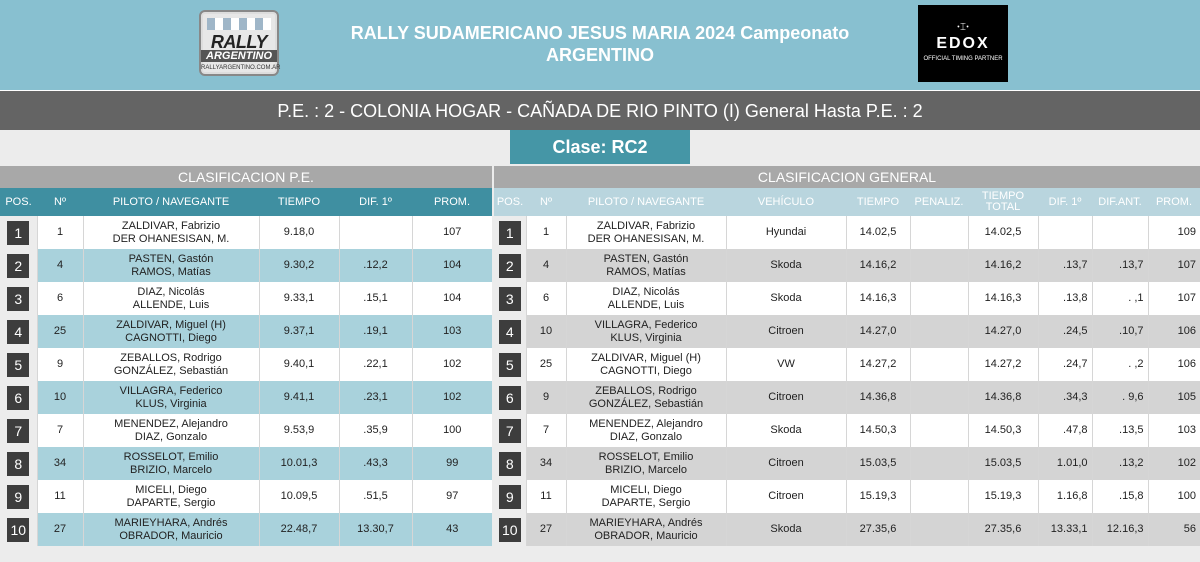 The width and height of the screenshot is (1200, 562). I want to click on pe-dif1-cell: 13.30,7, so click(376, 529).